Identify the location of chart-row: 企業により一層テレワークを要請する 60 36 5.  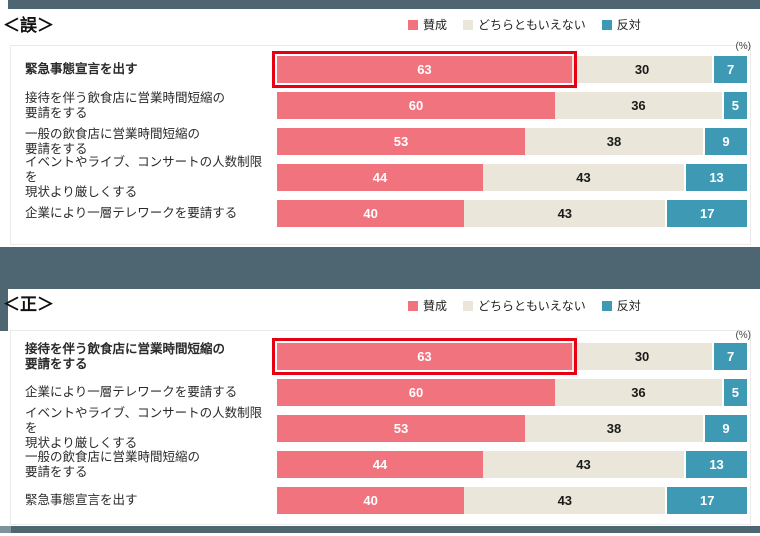
(386, 392).